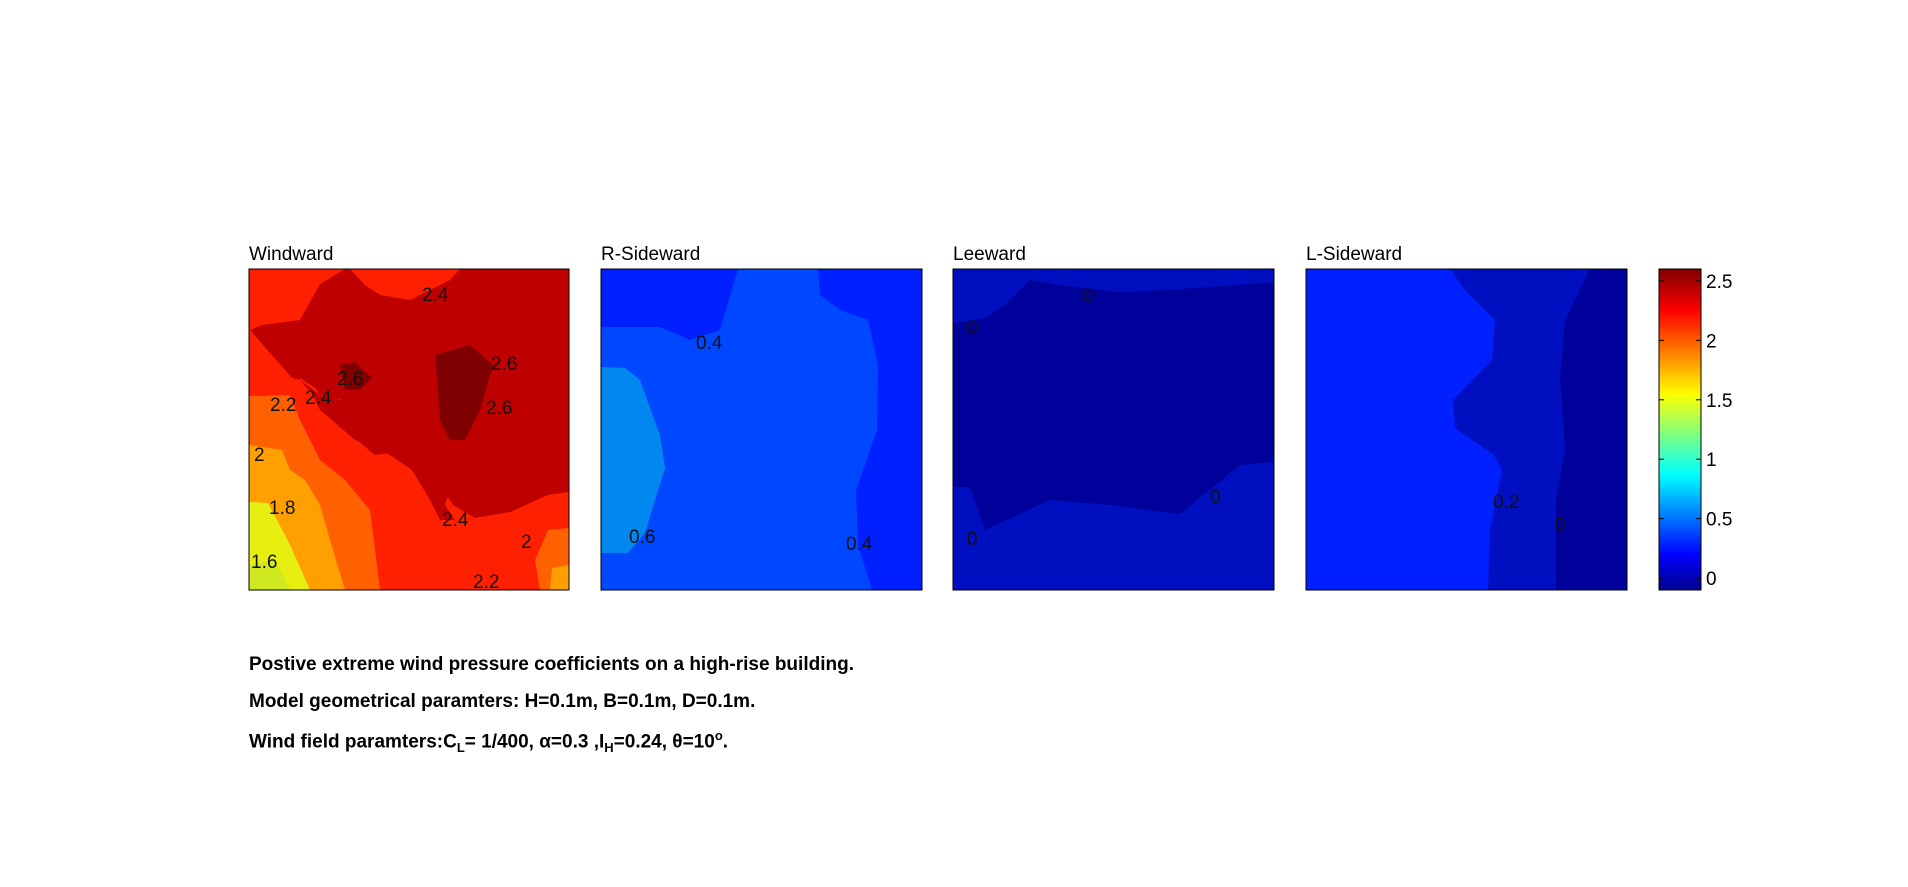 This screenshot has height=887, width=1908. What do you see at coordinates (989, 254) in the screenshot?
I see `panel-title-leeward: Leeward` at bounding box center [989, 254].